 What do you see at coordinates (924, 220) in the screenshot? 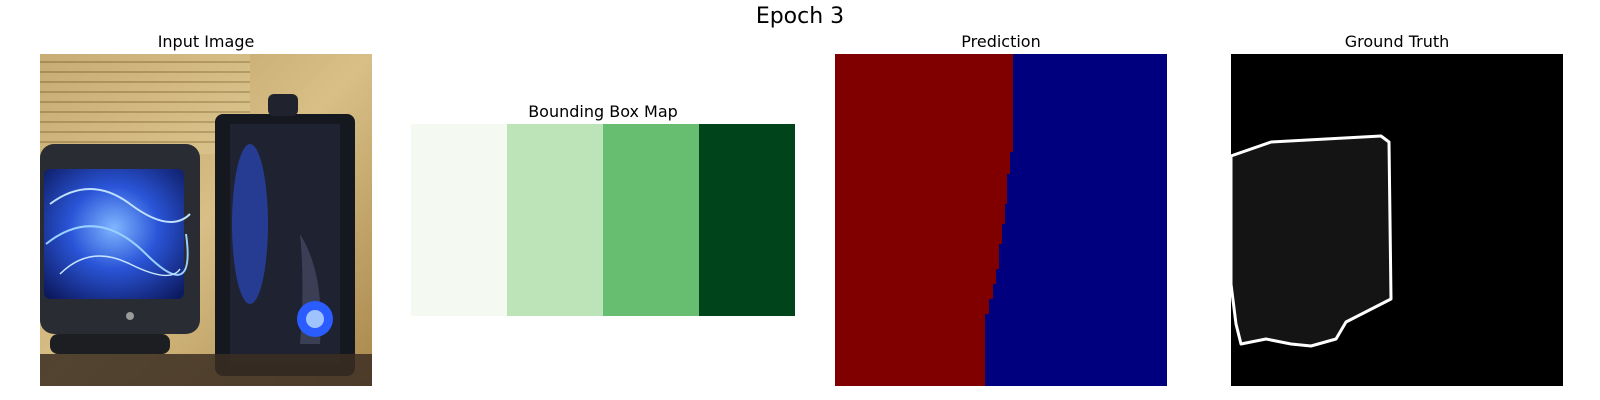
I see `prediction-class-left` at bounding box center [924, 220].